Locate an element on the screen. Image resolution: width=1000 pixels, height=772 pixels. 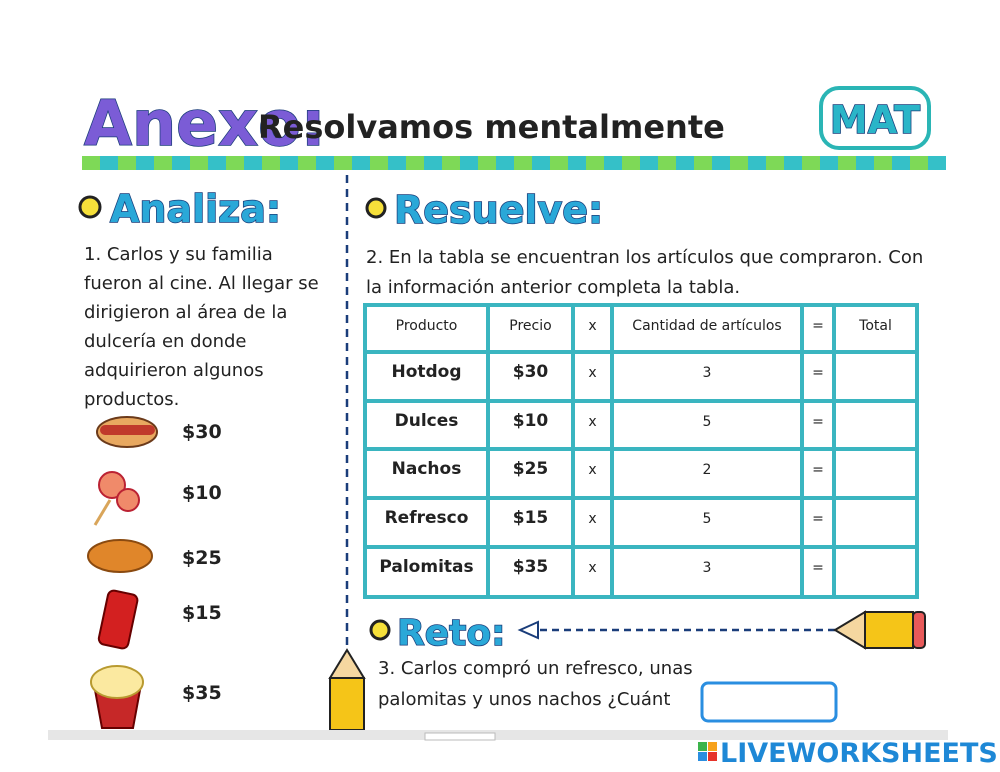
arrow-head is located at coordinates (528, 630).